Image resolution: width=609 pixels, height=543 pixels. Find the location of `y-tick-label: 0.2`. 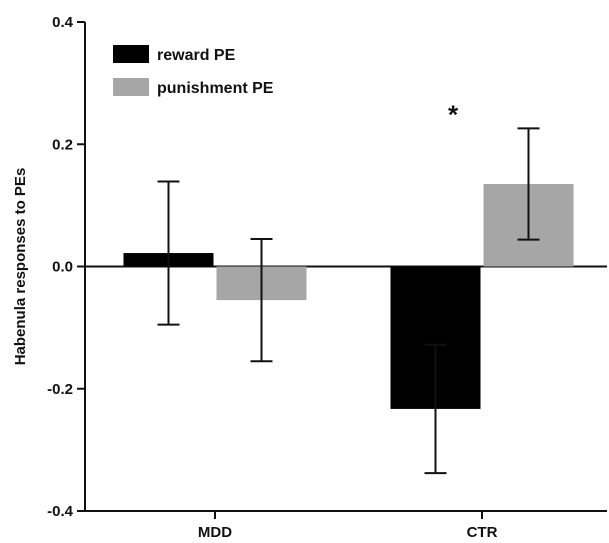

y-tick-label: 0.2 is located at coordinates (62, 144).